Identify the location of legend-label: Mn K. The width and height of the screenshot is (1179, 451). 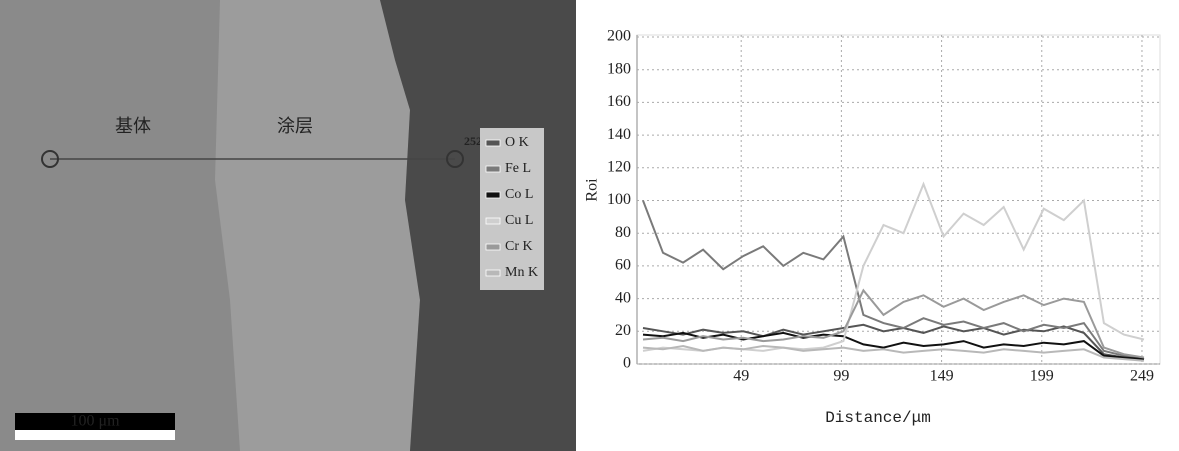
(521, 272).